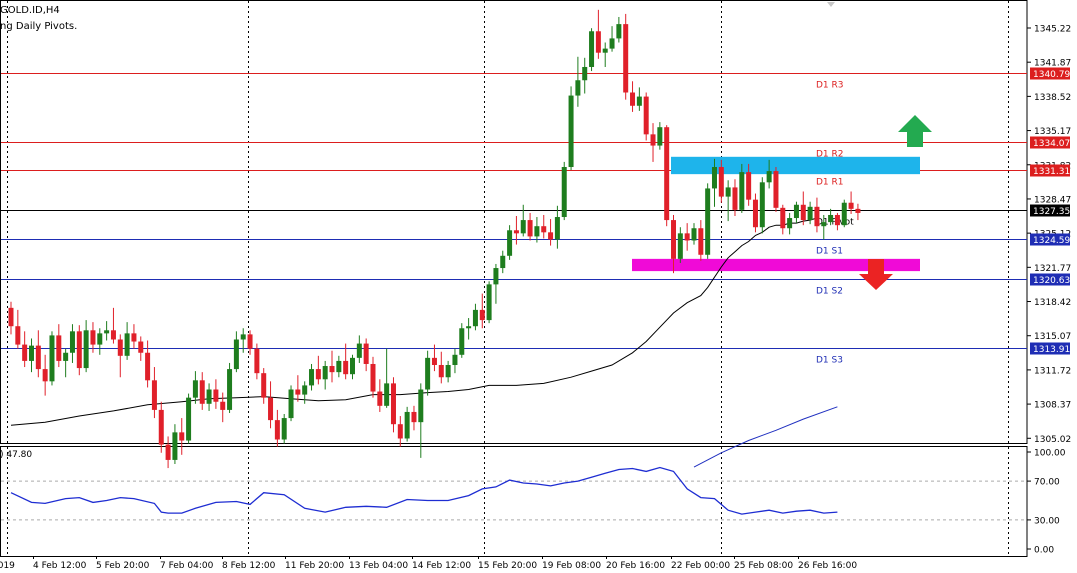 This screenshot has height=573, width=1077. What do you see at coordinates (424, 490) in the screenshot?
I see `rsi-line` at bounding box center [424, 490].